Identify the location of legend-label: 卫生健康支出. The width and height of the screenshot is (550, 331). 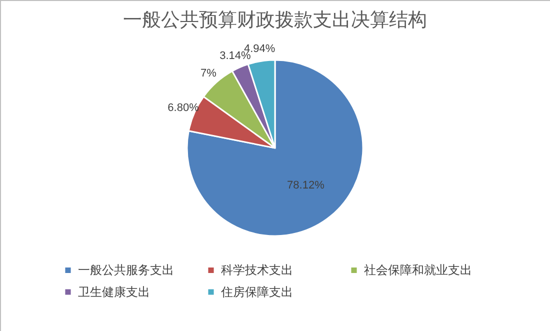
(114, 292).